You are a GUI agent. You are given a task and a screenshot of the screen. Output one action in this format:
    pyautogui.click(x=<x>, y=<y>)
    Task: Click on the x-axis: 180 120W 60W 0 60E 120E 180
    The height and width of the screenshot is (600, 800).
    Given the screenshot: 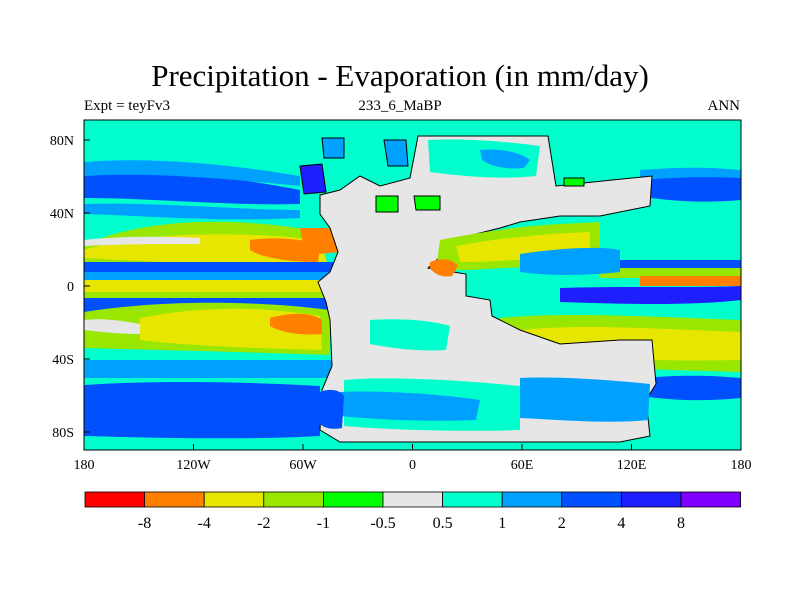 What is the action you would take?
    pyautogui.click(x=413, y=458)
    